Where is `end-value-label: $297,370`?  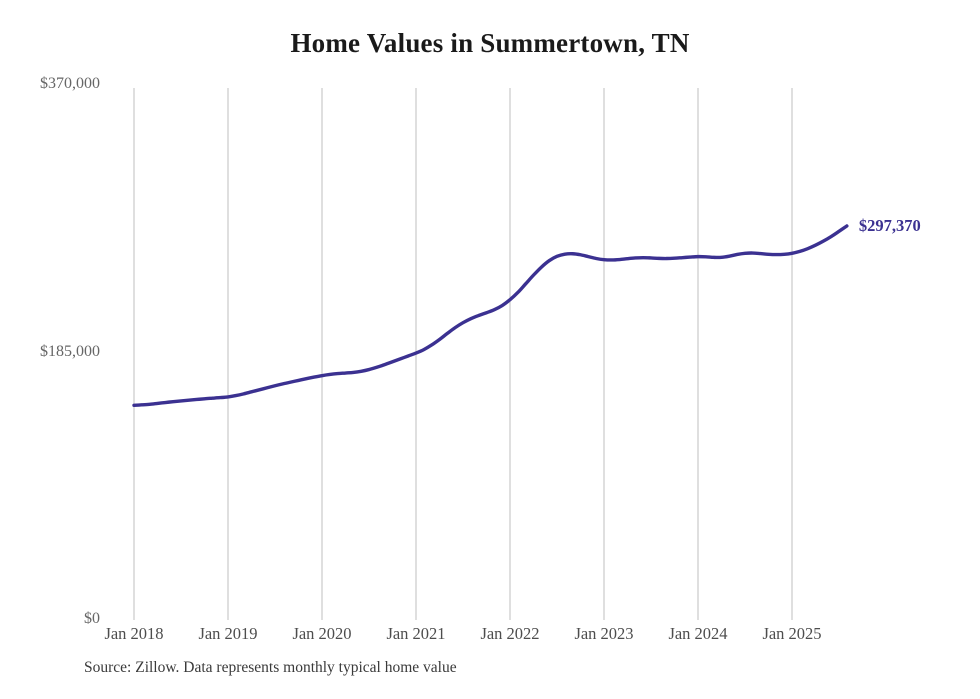 end-value-label: $297,370 is located at coordinates (889, 225).